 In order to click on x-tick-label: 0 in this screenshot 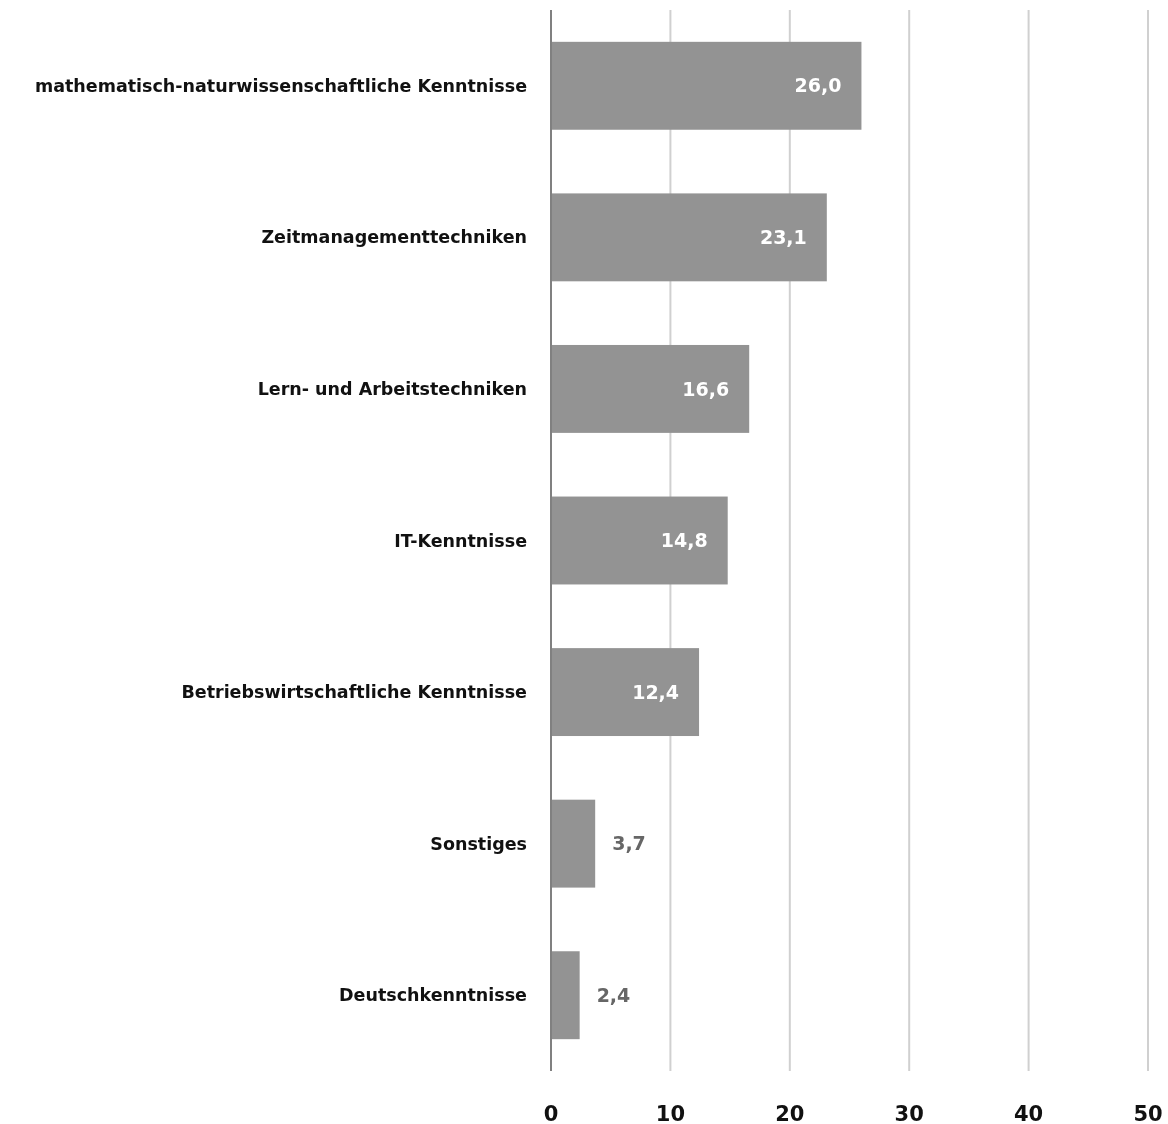, I will do `click(551, 1113)`.